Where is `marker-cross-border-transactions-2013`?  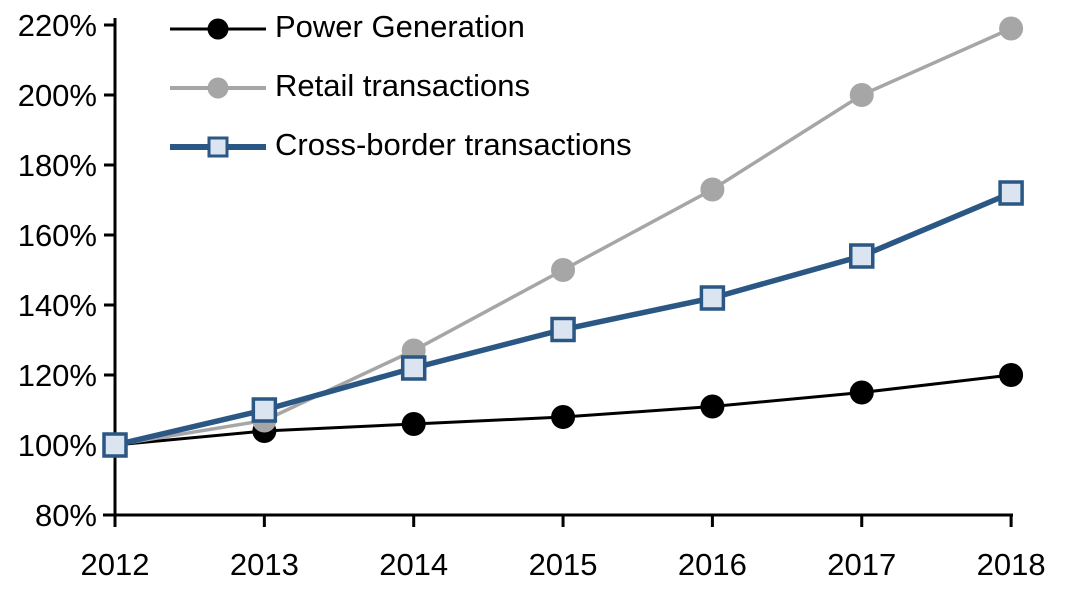
marker-cross-border-transactions-2013 is located at coordinates (264, 410).